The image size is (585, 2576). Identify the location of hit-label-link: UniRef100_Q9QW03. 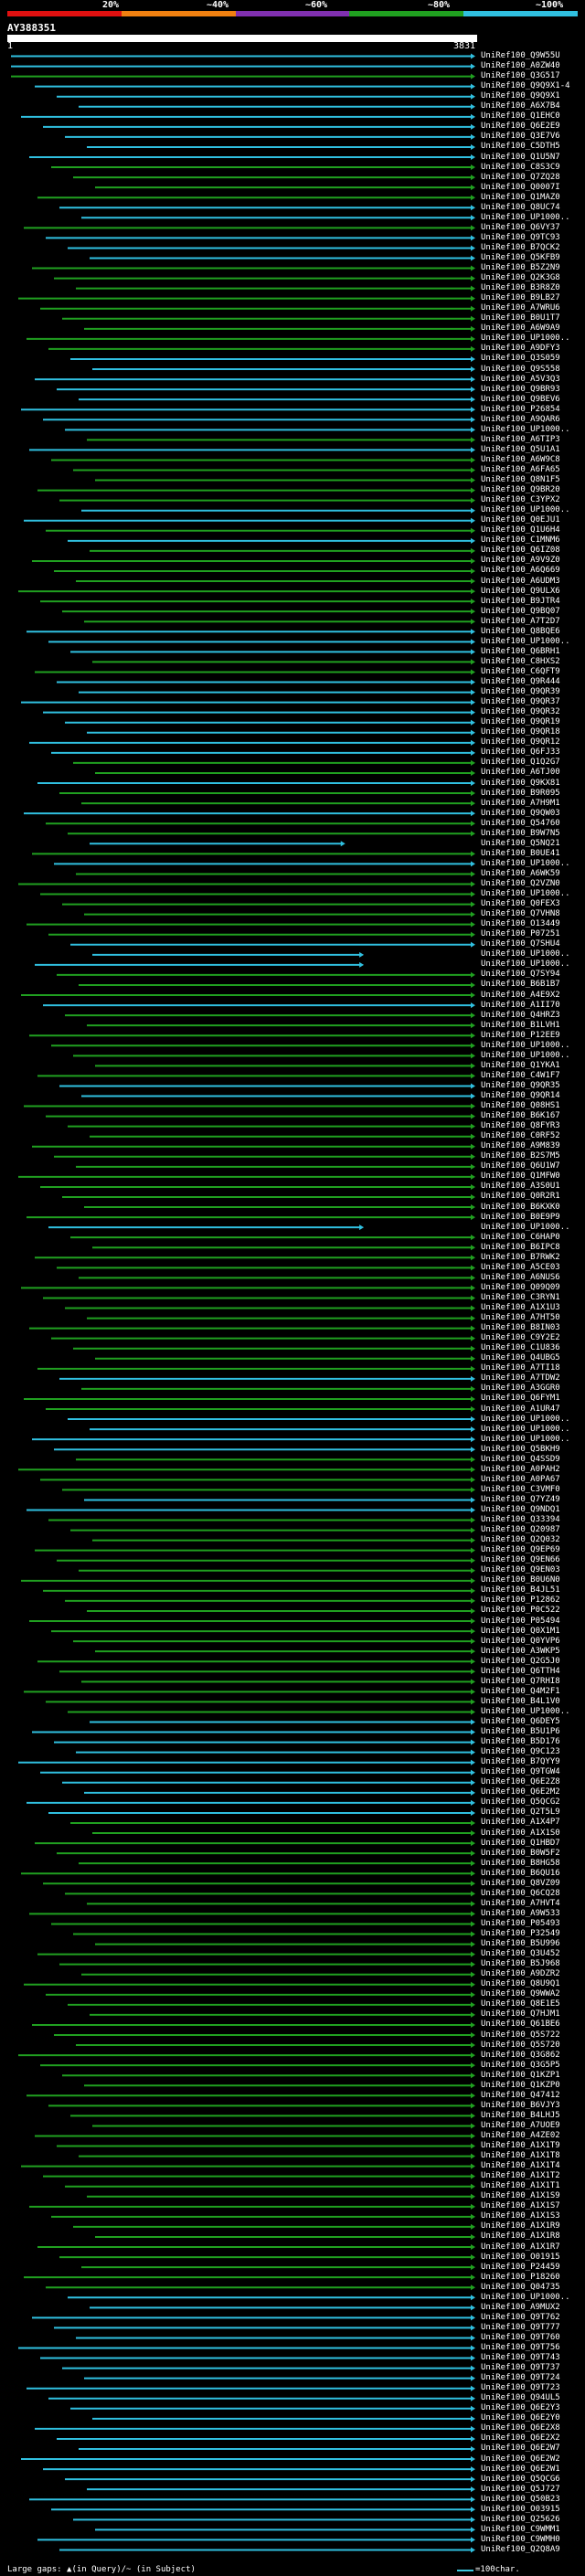
(520, 813).